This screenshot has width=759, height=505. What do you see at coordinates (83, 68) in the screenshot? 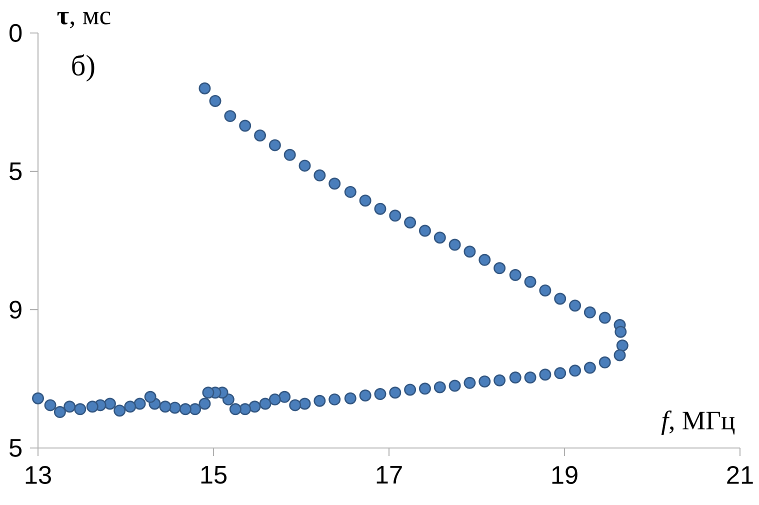
I see `text: б)` at bounding box center [83, 68].